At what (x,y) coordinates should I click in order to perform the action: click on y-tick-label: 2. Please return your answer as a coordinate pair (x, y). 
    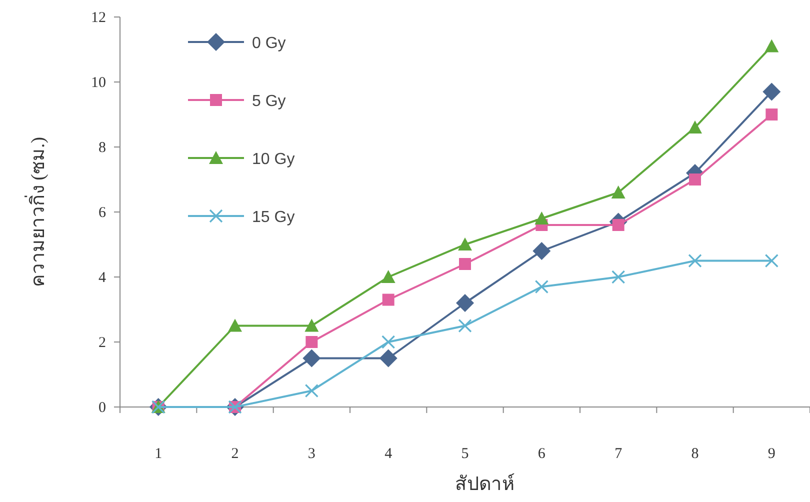
    Looking at the image, I should click on (102, 343).